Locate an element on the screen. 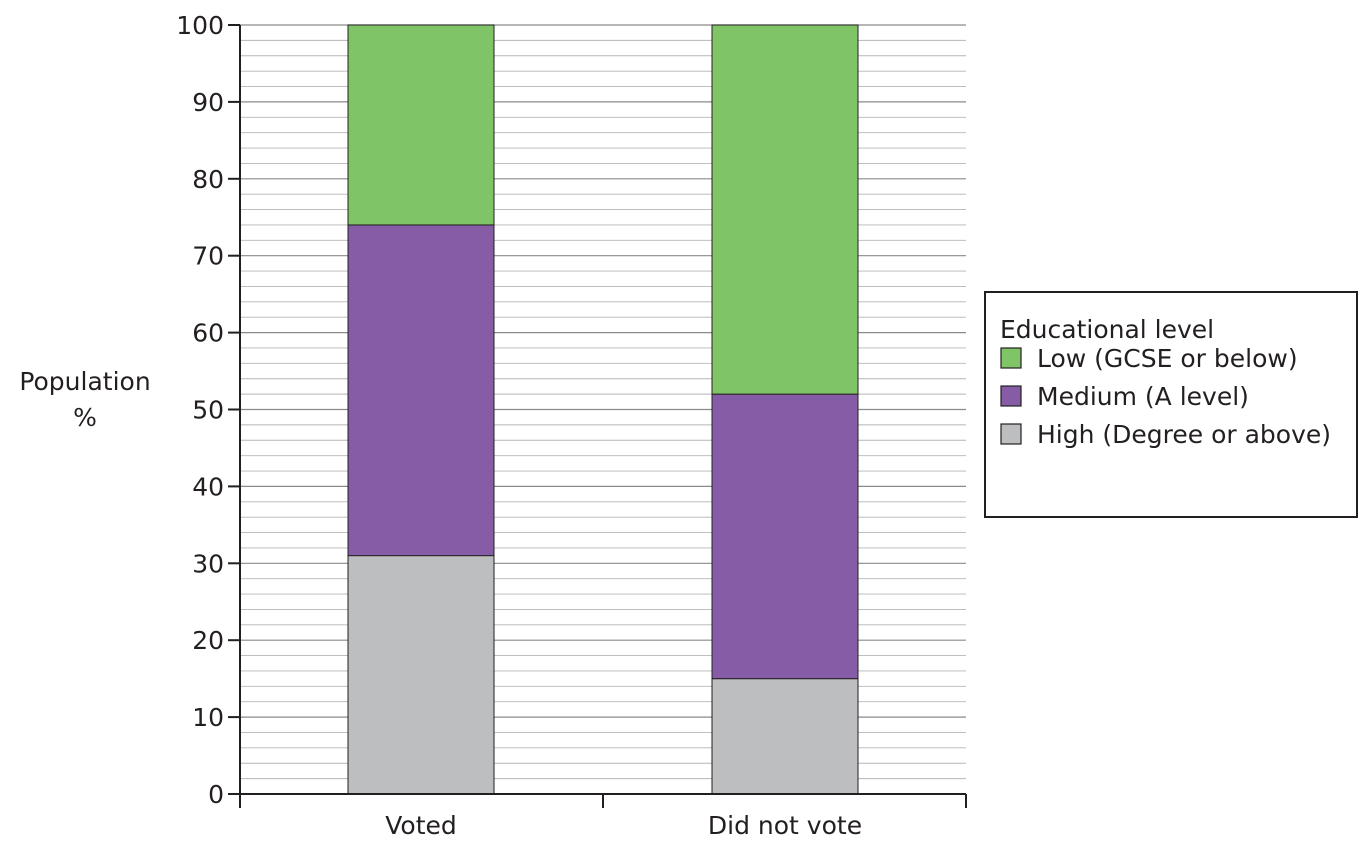 Image resolution: width=1364 pixels, height=845 pixels. y-tick-label: 100 is located at coordinates (200, 25).